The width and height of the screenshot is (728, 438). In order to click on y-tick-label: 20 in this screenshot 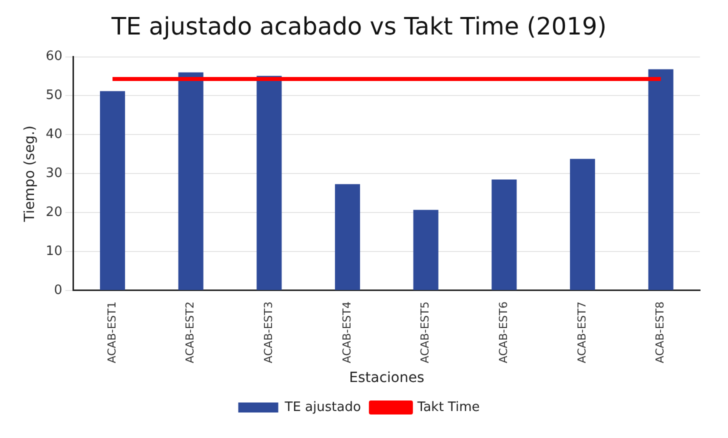, I will do `click(54, 212)`.